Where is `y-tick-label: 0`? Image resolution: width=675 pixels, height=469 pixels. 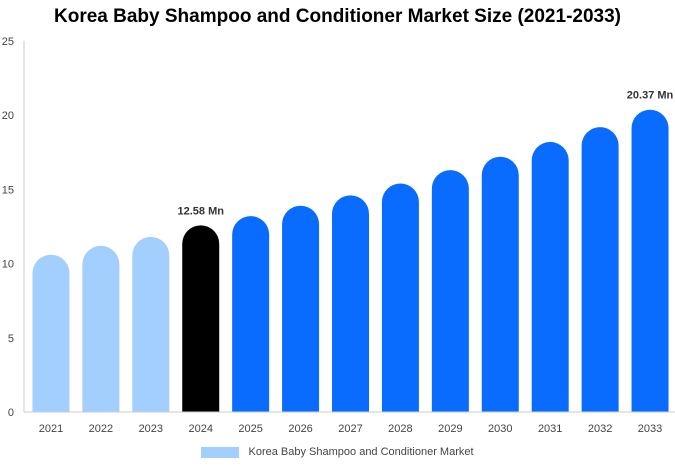 y-tick-label: 0 is located at coordinates (11, 413).